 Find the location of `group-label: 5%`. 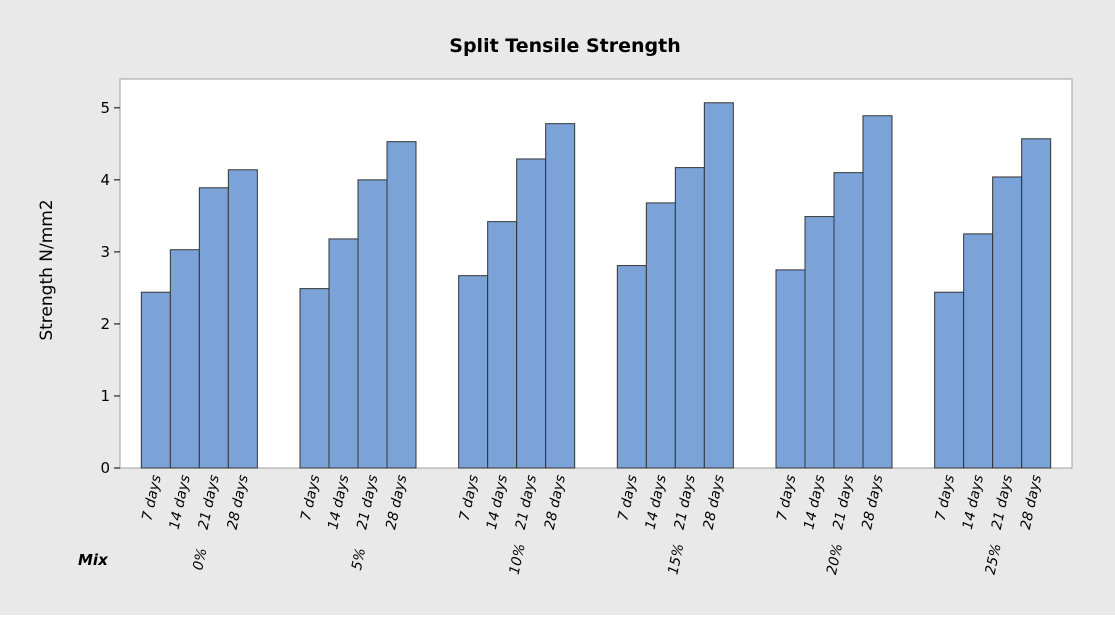

group-label: 5% is located at coordinates (359, 559).